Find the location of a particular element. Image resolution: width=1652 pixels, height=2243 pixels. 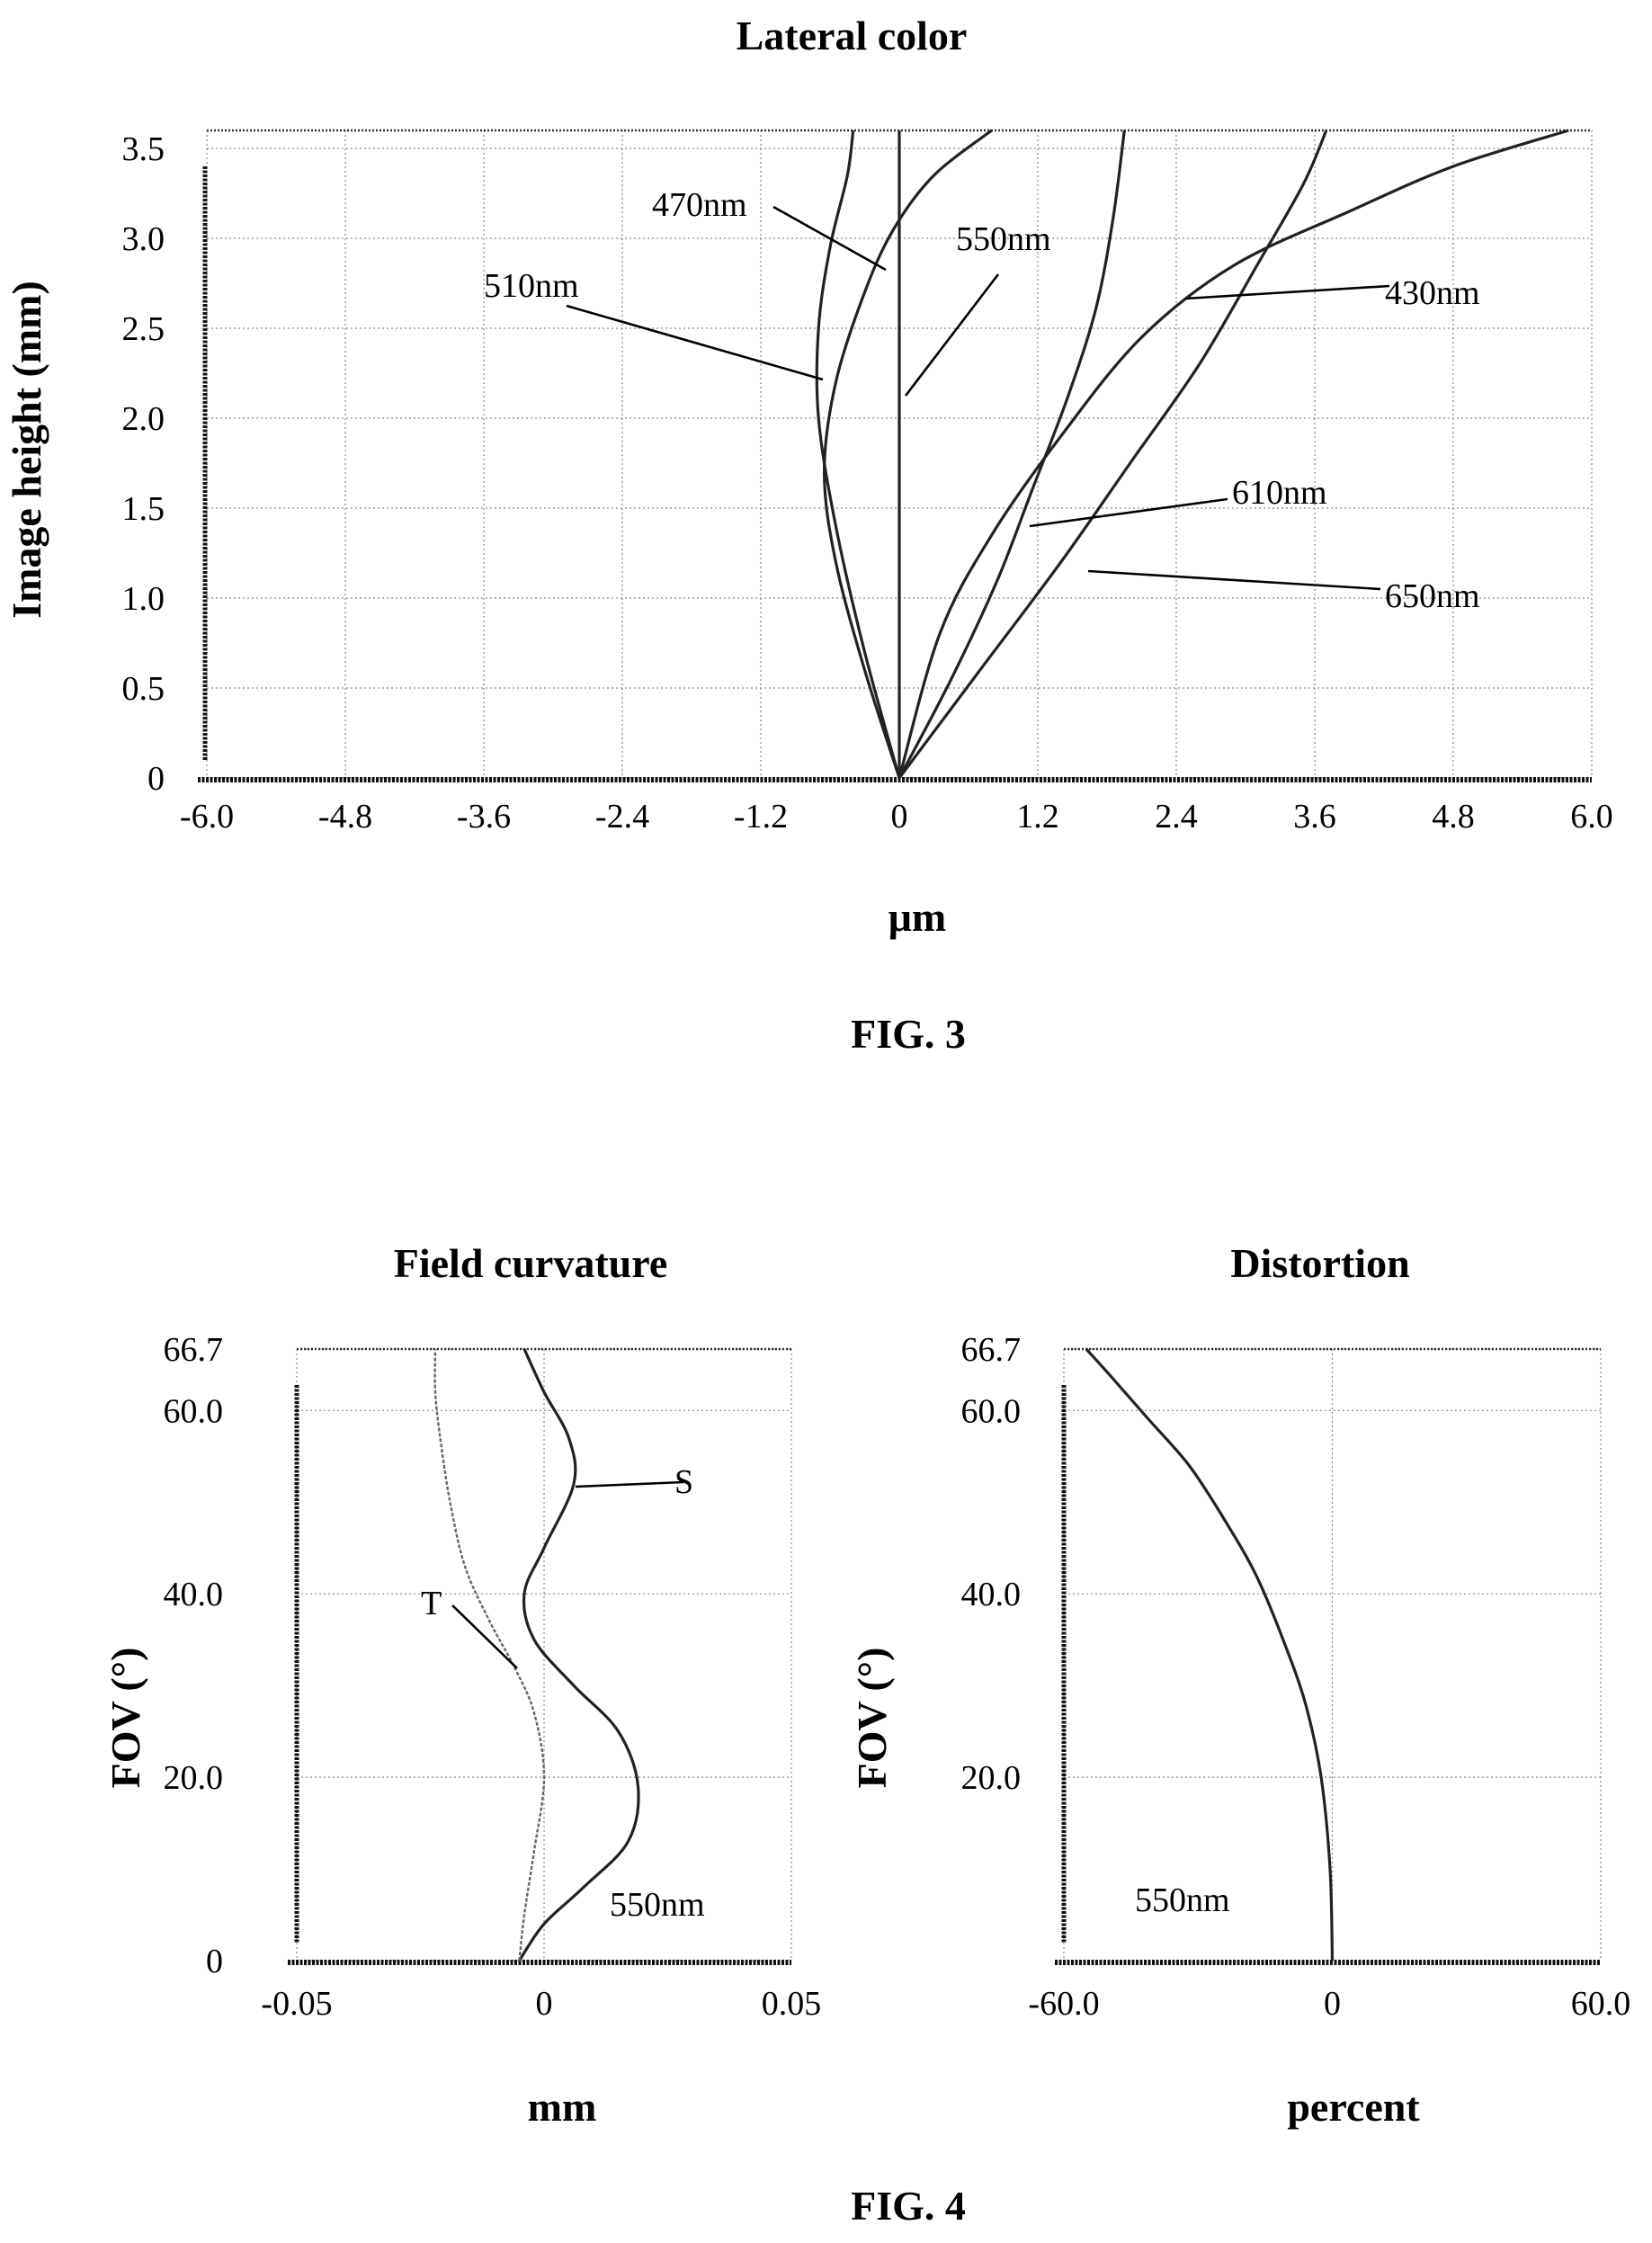

annotation-label: T is located at coordinates (431, 1603).